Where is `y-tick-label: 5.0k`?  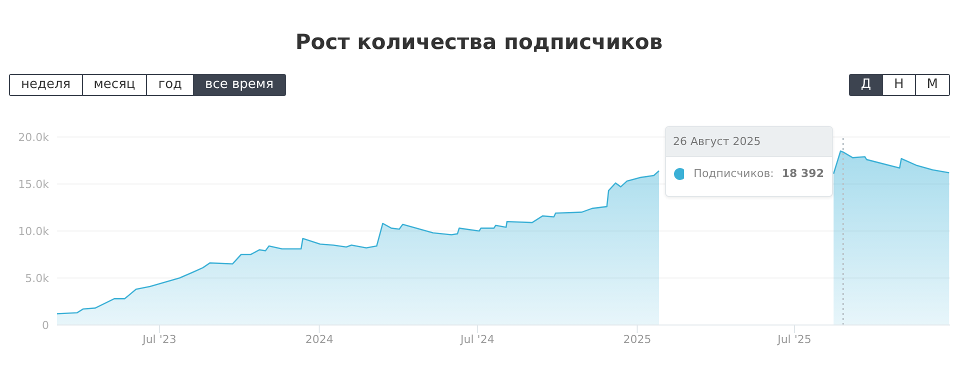
y-tick-label: 5.0k is located at coordinates (37, 278).